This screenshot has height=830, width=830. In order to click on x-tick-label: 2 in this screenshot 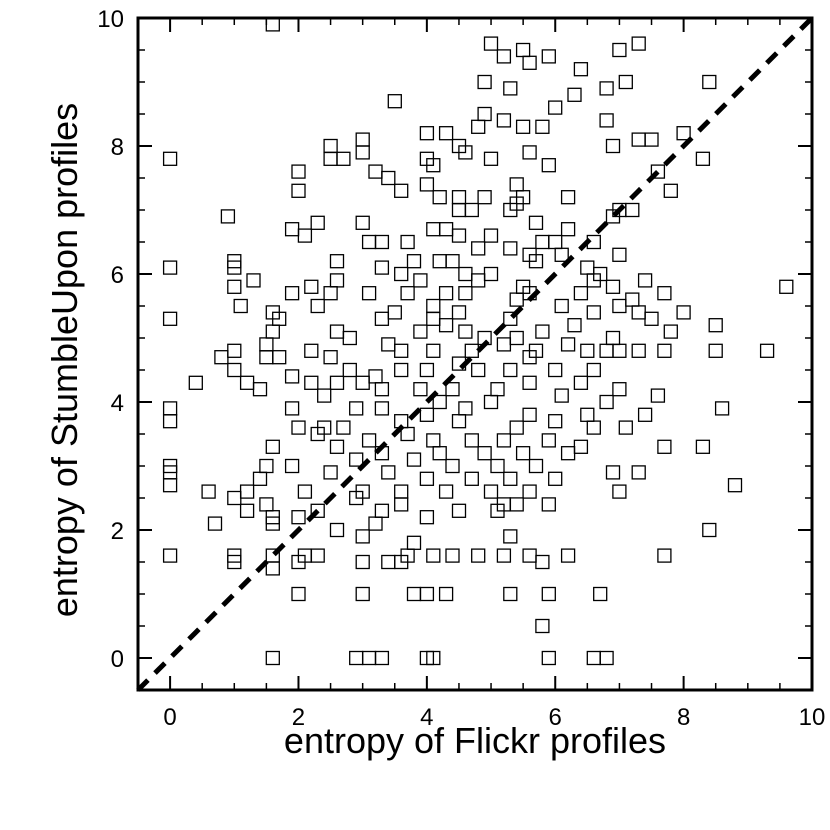, I will do `click(298, 717)`.